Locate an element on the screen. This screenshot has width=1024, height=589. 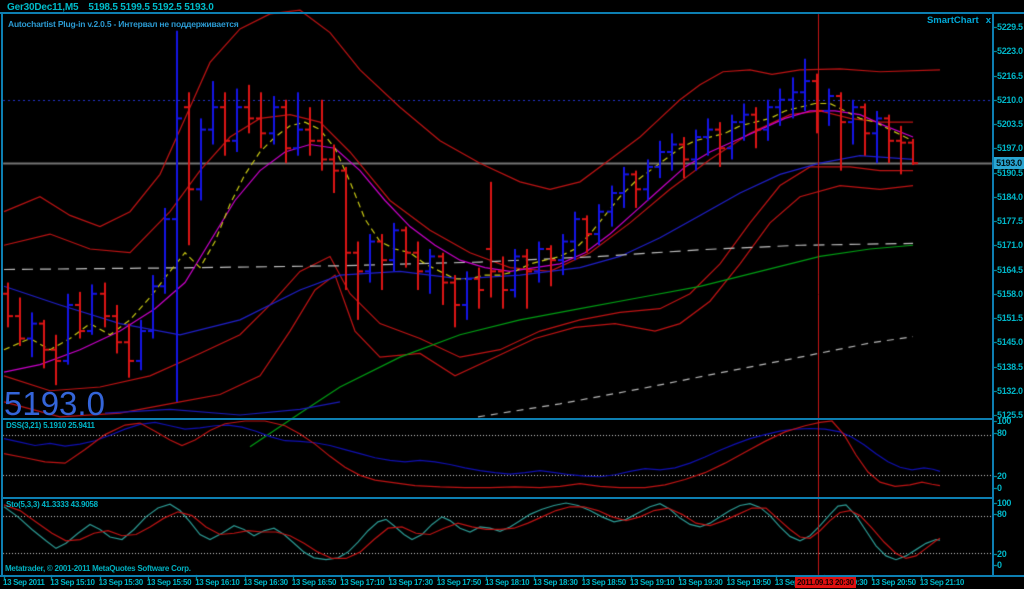
time-axis-label: 13 Sep 18:10 is located at coordinates (507, 582).